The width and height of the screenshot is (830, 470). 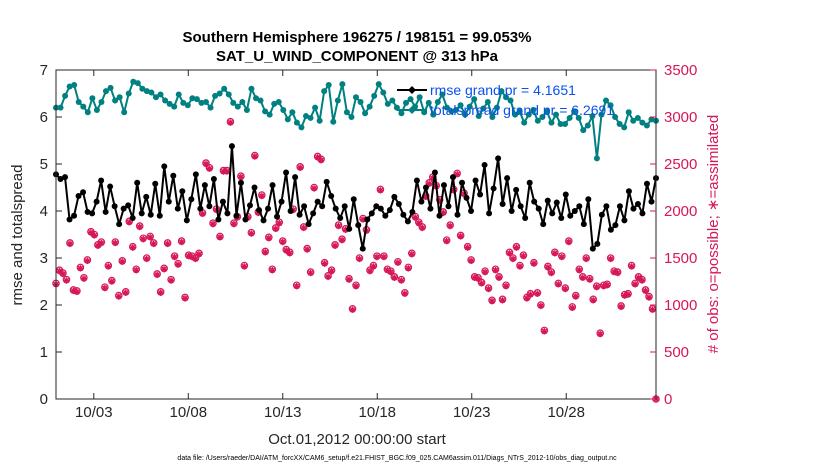 I want to click on y-left-tick-label: 0, so click(x=44, y=399).